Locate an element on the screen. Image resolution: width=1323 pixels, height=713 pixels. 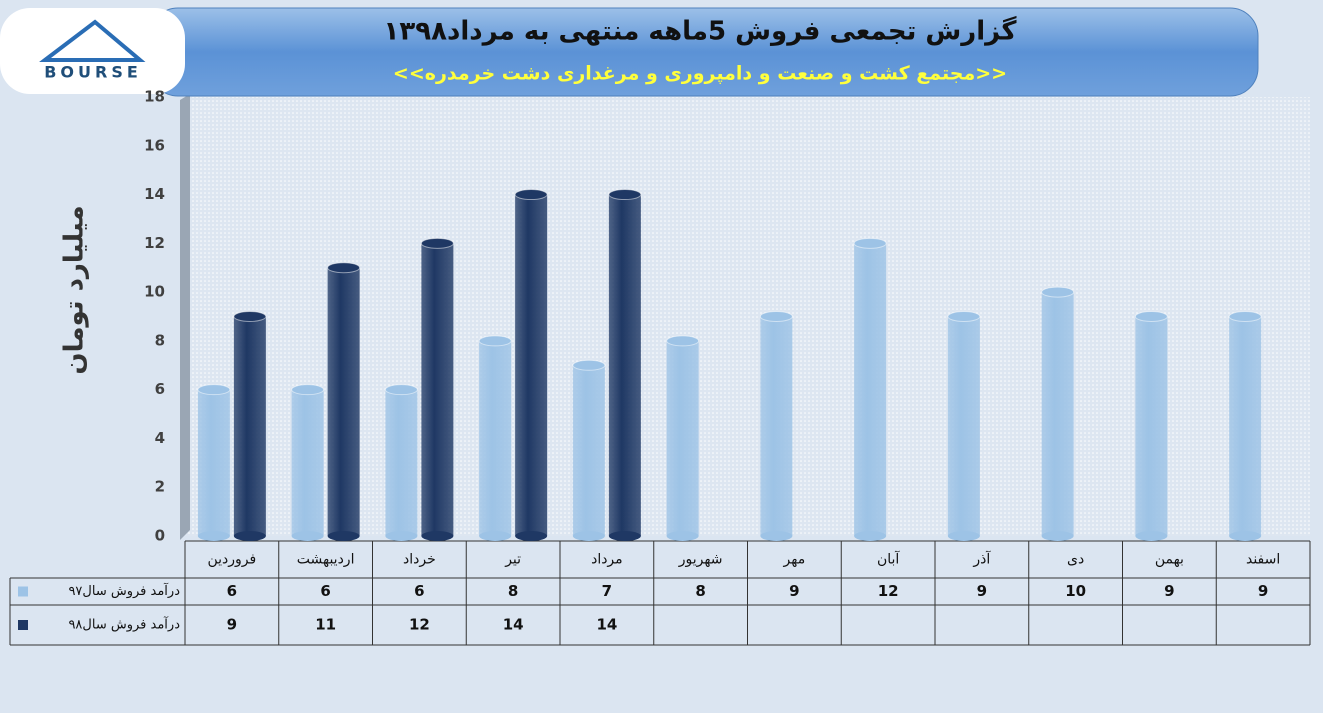
x-tick-label: آذر is located at coordinates (981, 559).